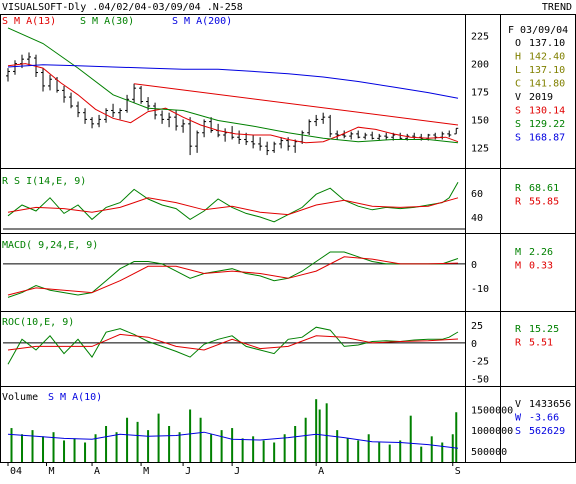 This screenshot has width=576, height=484. What do you see at coordinates (547, 57) in the screenshot?
I see `price-readout-value: 142.40` at bounding box center [547, 57].